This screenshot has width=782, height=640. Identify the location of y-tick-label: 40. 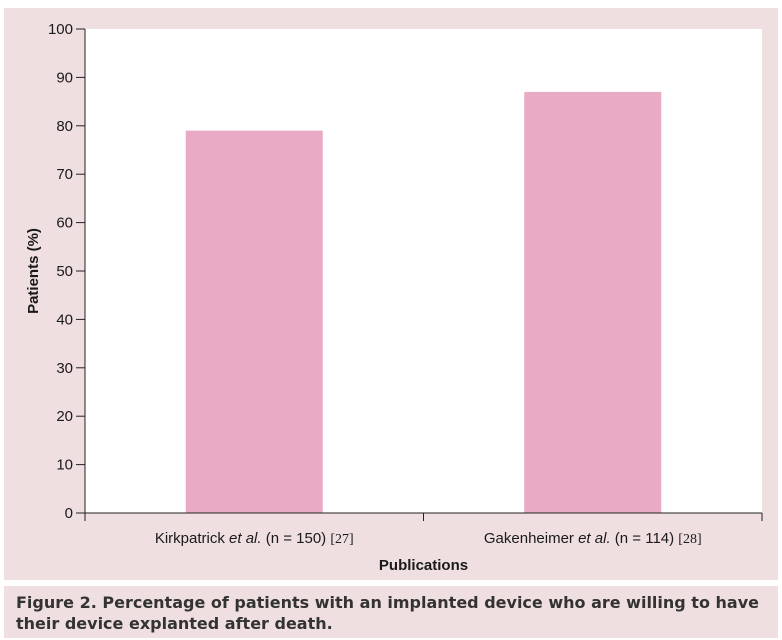
(64, 319).